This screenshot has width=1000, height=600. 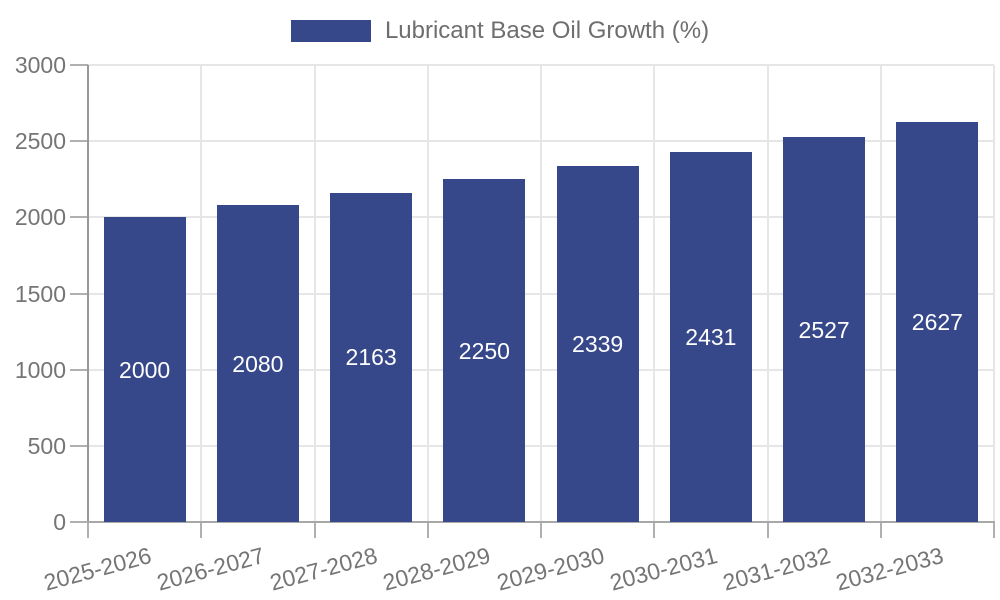 I want to click on x-axis-line, so click(x=541, y=522).